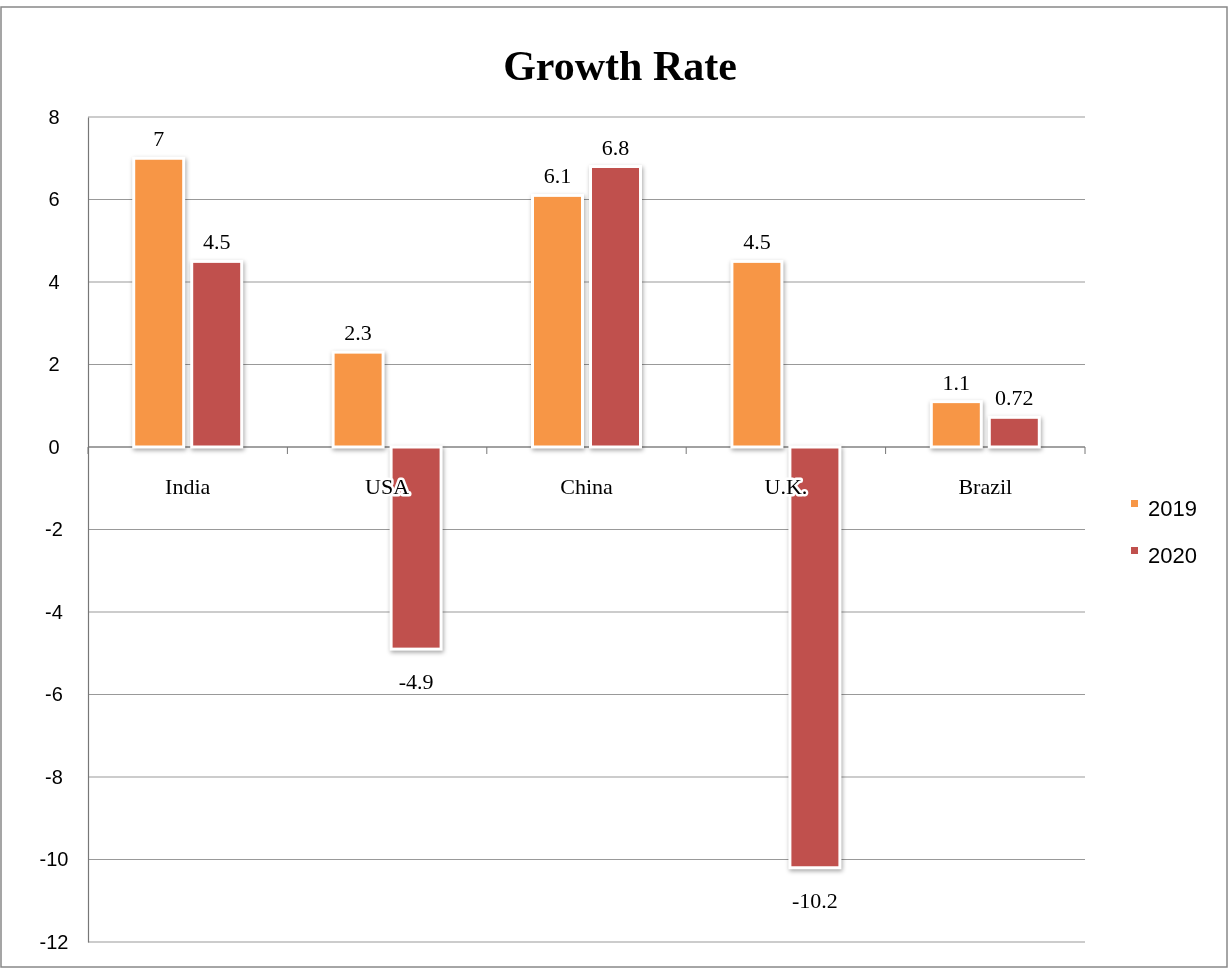  I want to click on y-tick-label: 8, so click(54, 116).